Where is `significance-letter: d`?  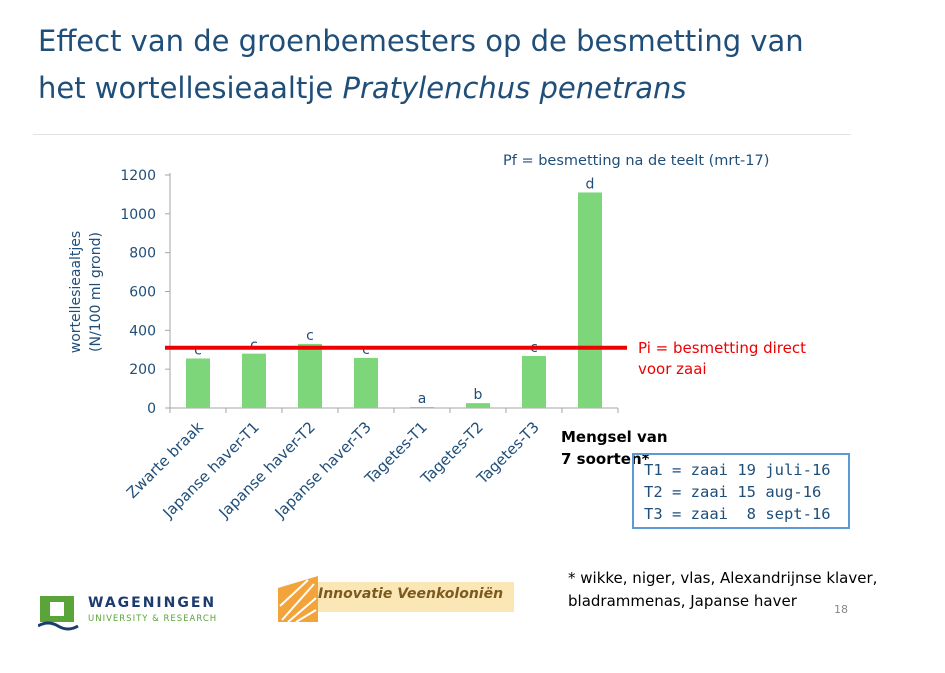 significance-letter: d is located at coordinates (590, 184).